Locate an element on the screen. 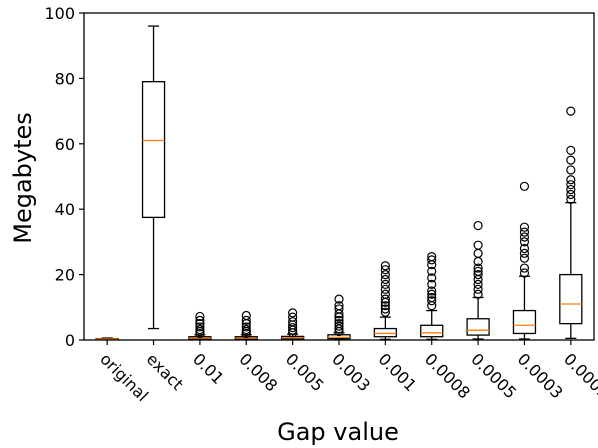  y-axis-label: Megabytes is located at coordinates (23, 178).